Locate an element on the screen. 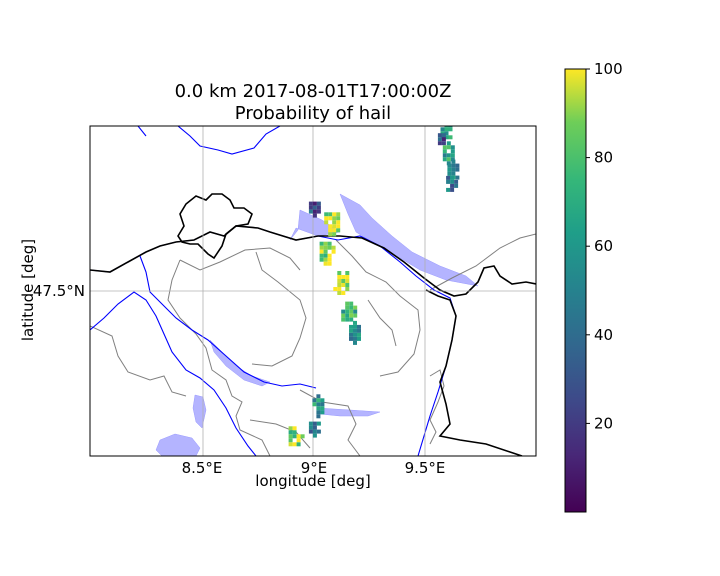  colorbar-ticks: 20406080100 is located at coordinates (604, 246).